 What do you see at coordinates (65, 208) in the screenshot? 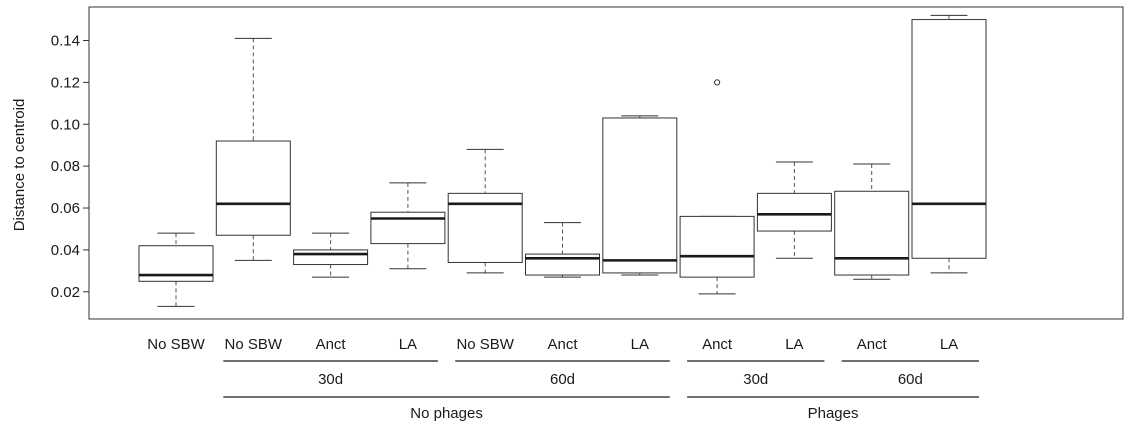
I see `y-tick-label: 0.06` at bounding box center [65, 208].